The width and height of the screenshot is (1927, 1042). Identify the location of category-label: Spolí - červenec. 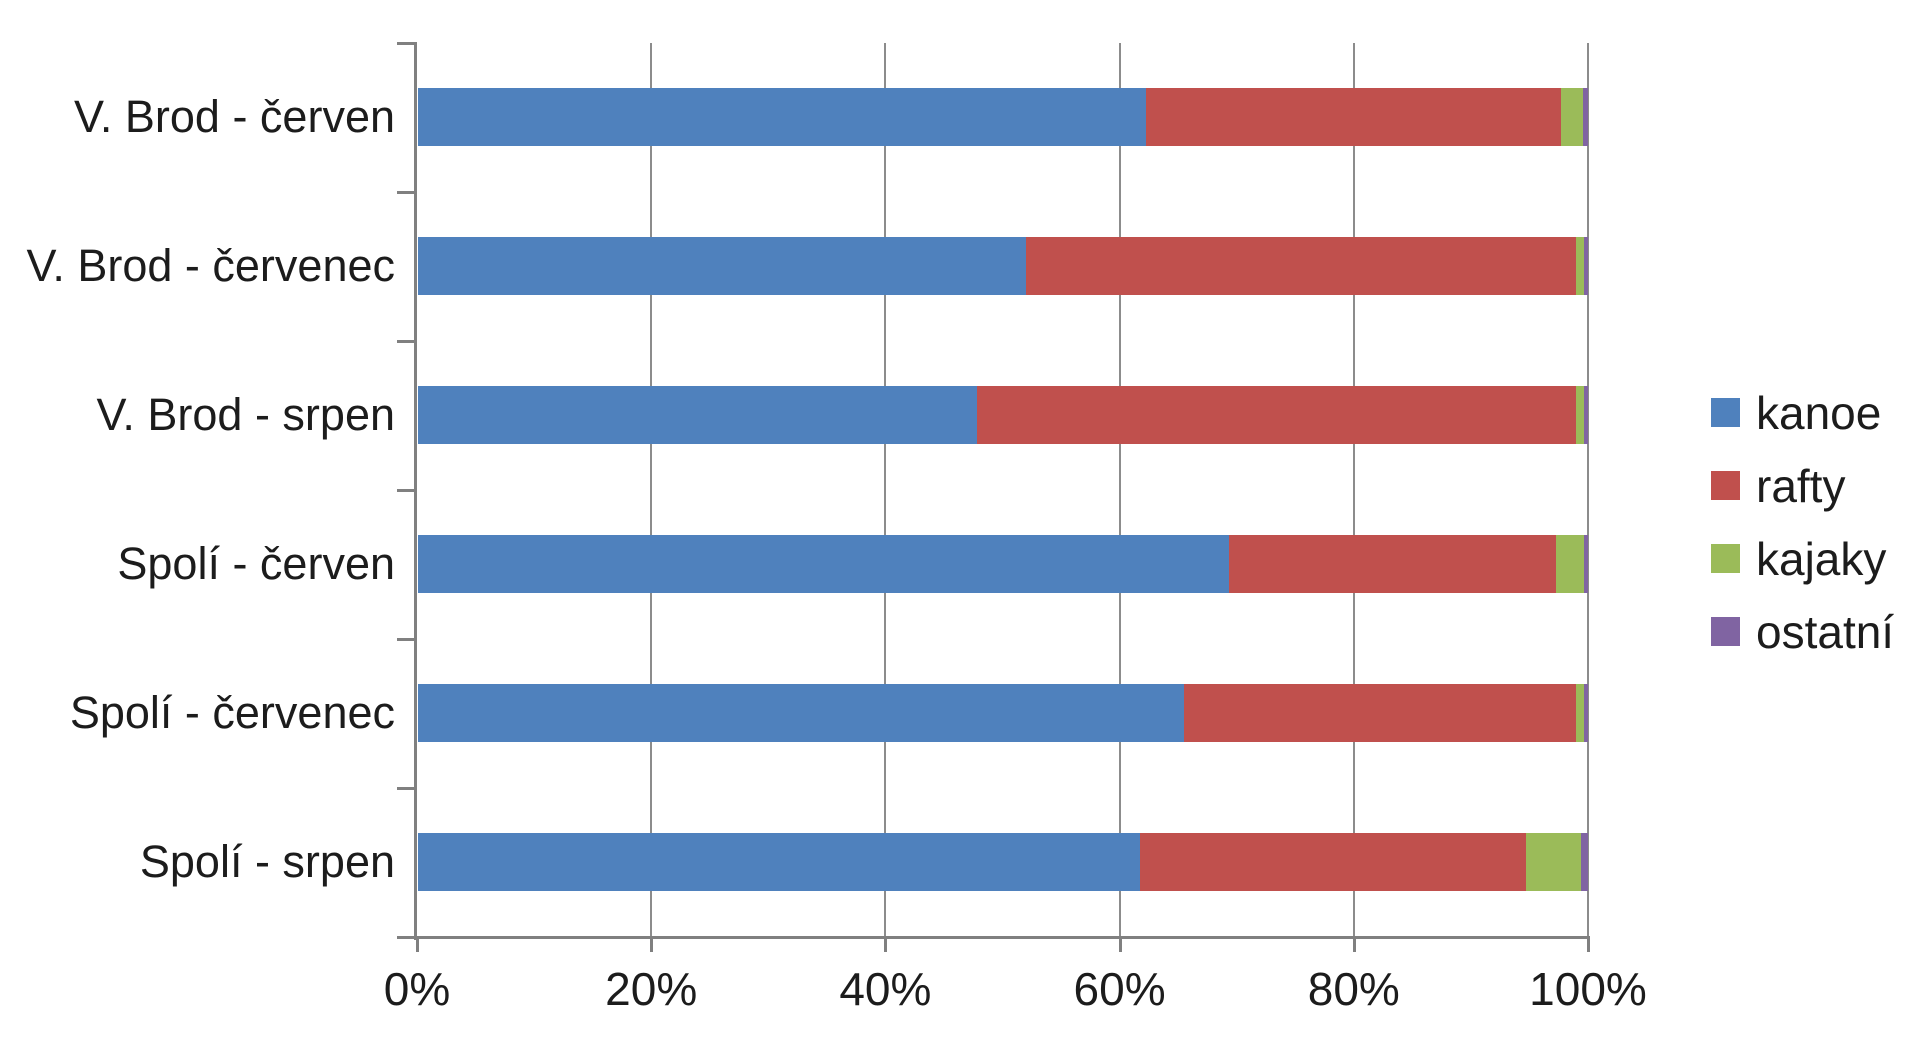
(232, 712).